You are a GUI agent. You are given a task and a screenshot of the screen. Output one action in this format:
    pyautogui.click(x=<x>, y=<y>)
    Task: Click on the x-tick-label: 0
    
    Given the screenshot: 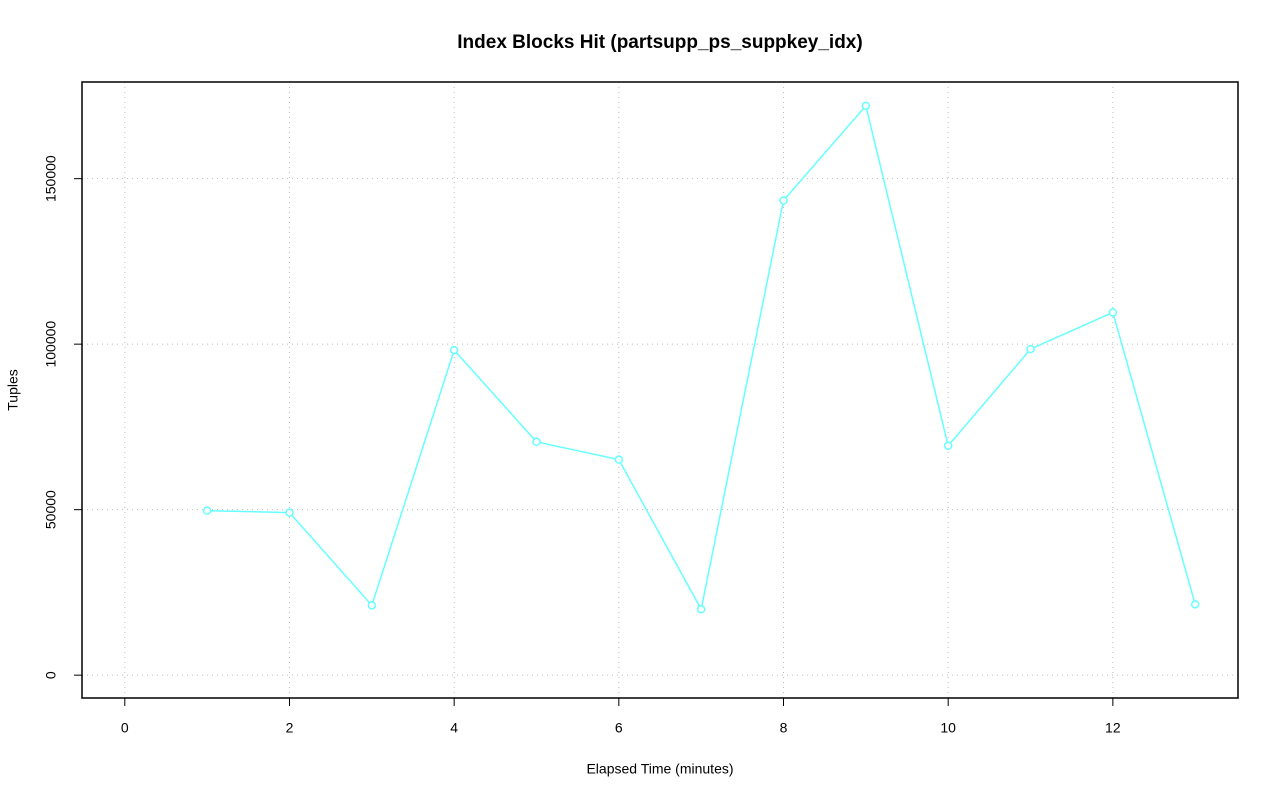 What is the action you would take?
    pyautogui.click(x=125, y=728)
    